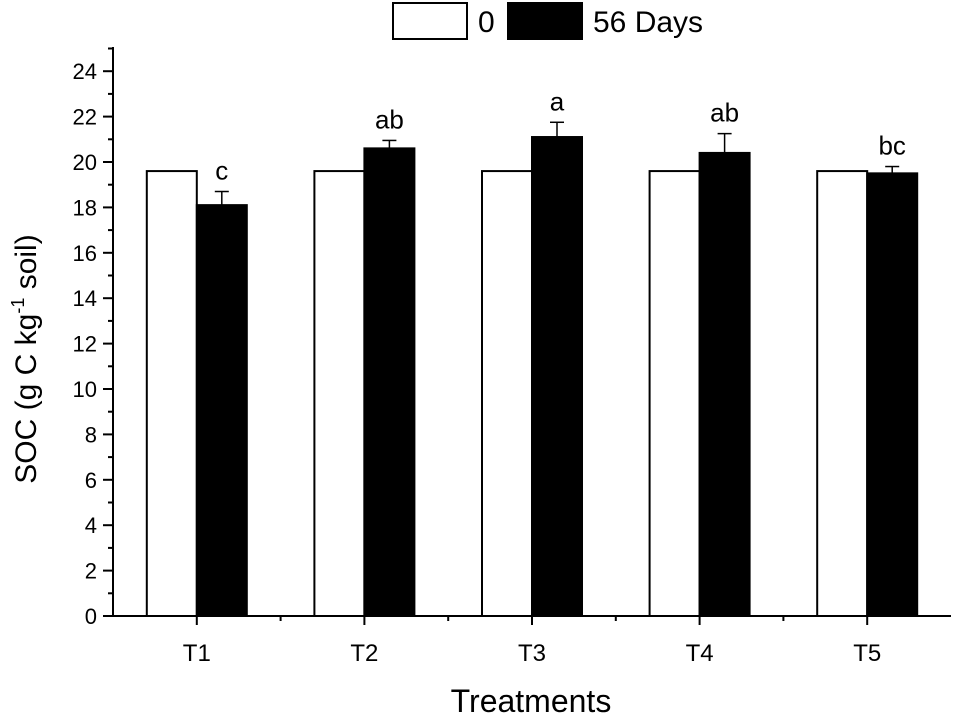 The image size is (955, 717). What do you see at coordinates (724, 384) in the screenshot?
I see `bar-day56-t4` at bounding box center [724, 384].